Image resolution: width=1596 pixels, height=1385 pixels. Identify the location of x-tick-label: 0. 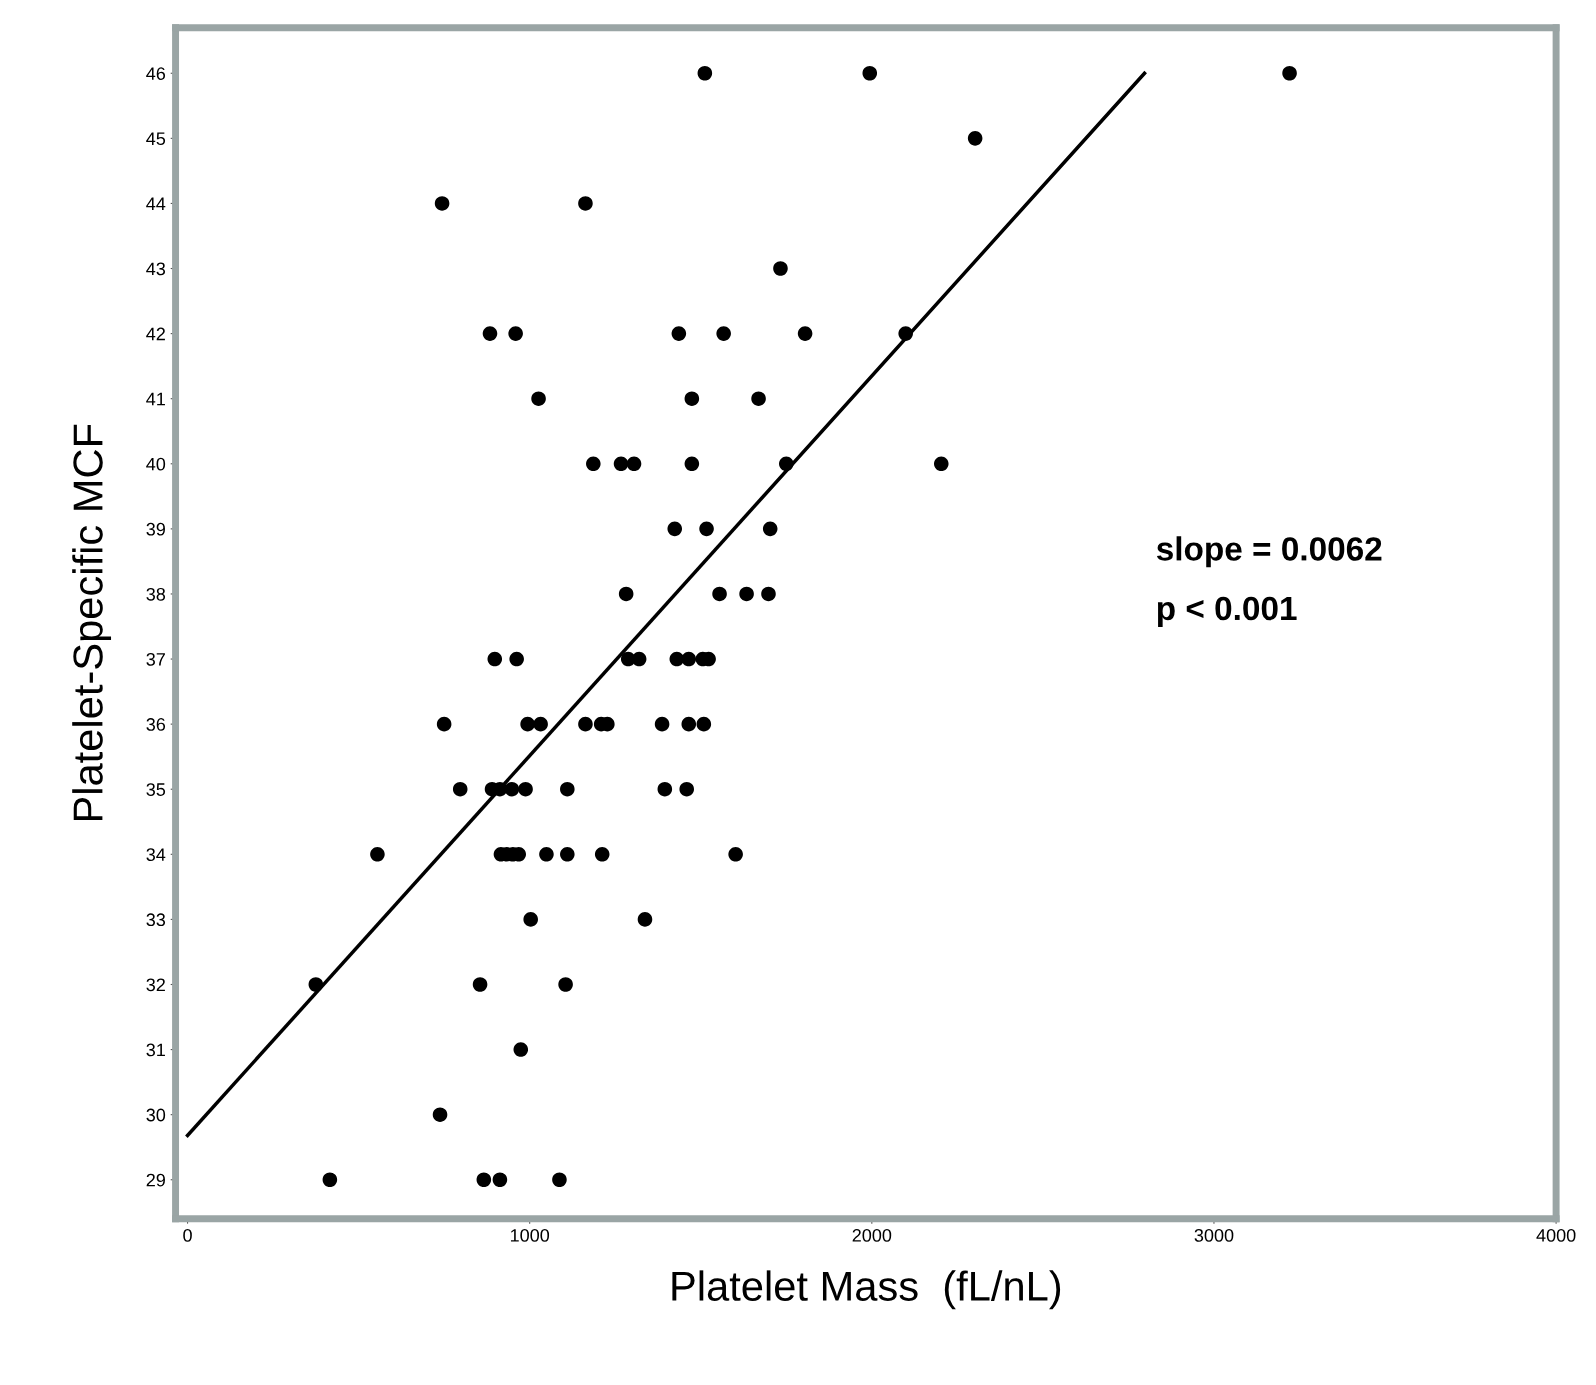
(187, 1235).